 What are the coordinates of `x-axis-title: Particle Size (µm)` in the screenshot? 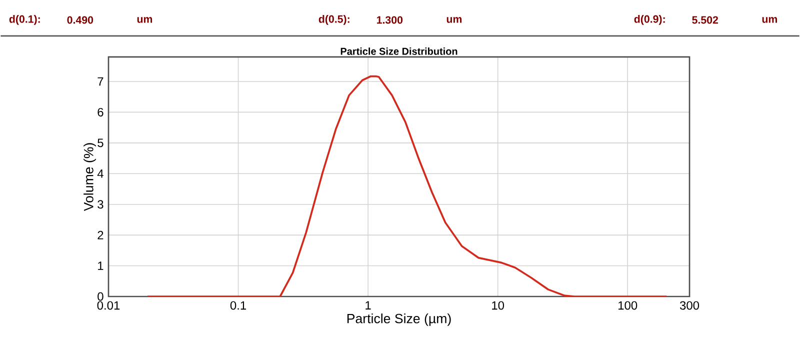 It's located at (399, 319).